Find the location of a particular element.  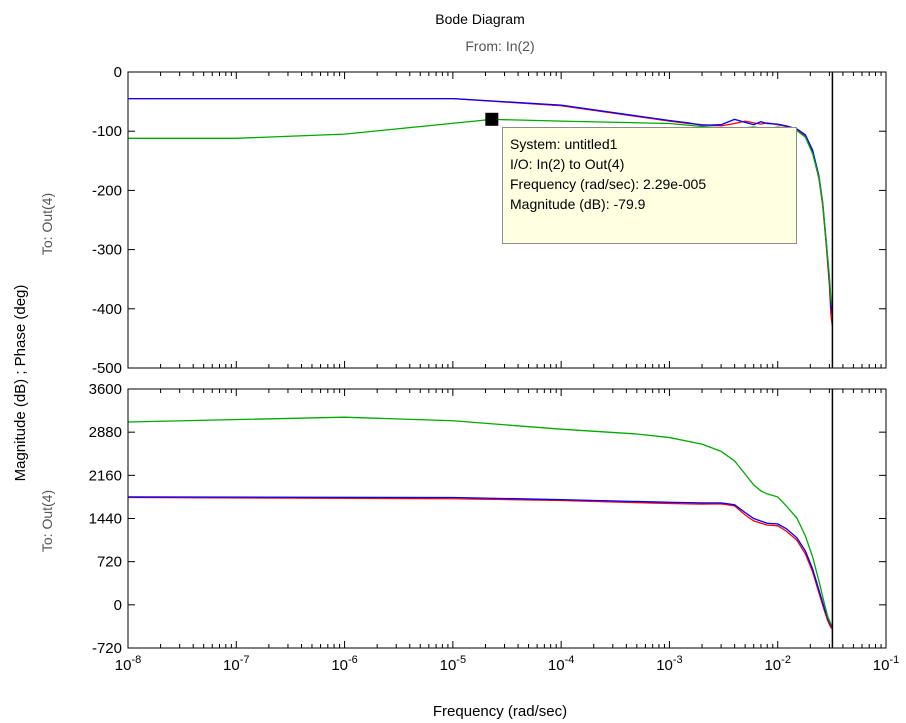

y-tick-label: -200 is located at coordinates (107, 190).